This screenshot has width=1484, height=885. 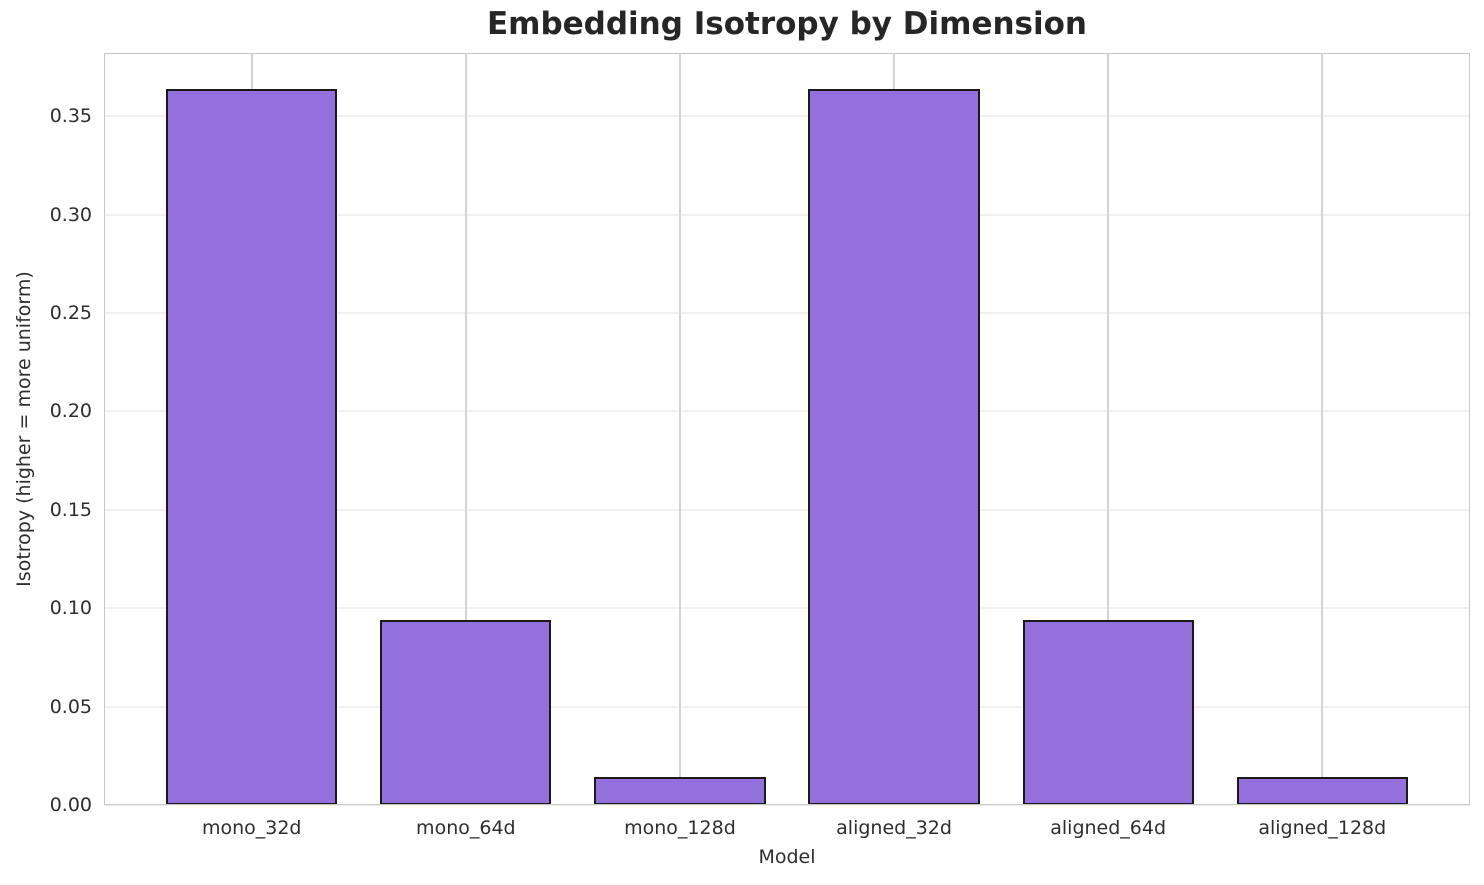 What do you see at coordinates (251, 828) in the screenshot?
I see `x-tick-label: mono_32d` at bounding box center [251, 828].